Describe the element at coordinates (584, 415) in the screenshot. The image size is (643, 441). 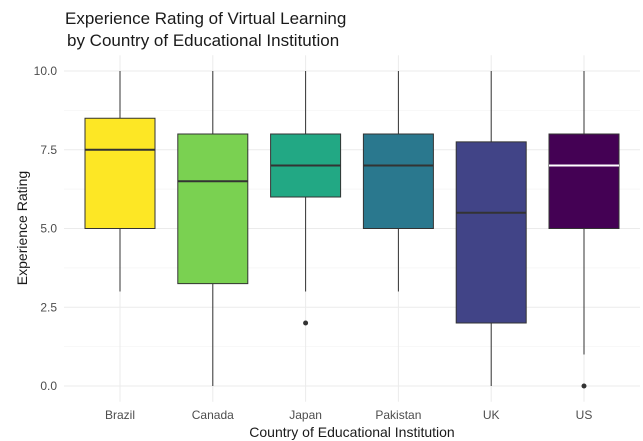
I see `x-tick-label: US` at that location.